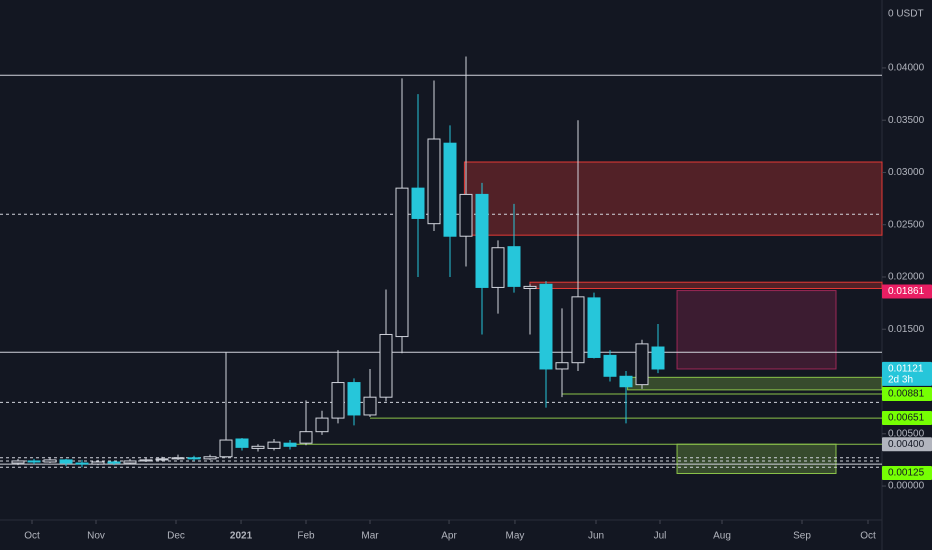 The width and height of the screenshot is (932, 550). What do you see at coordinates (802, 536) in the screenshot?
I see `x-tick-label: Sep` at bounding box center [802, 536].